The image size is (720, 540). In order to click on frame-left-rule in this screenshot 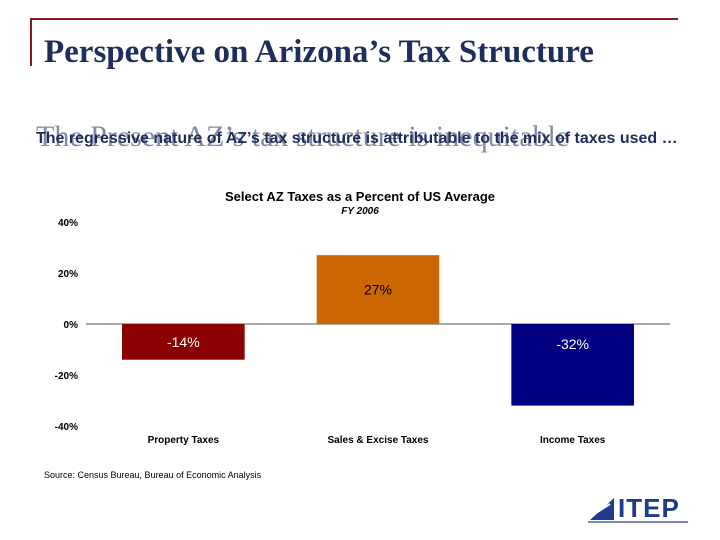, I will do `click(31, 42)`.